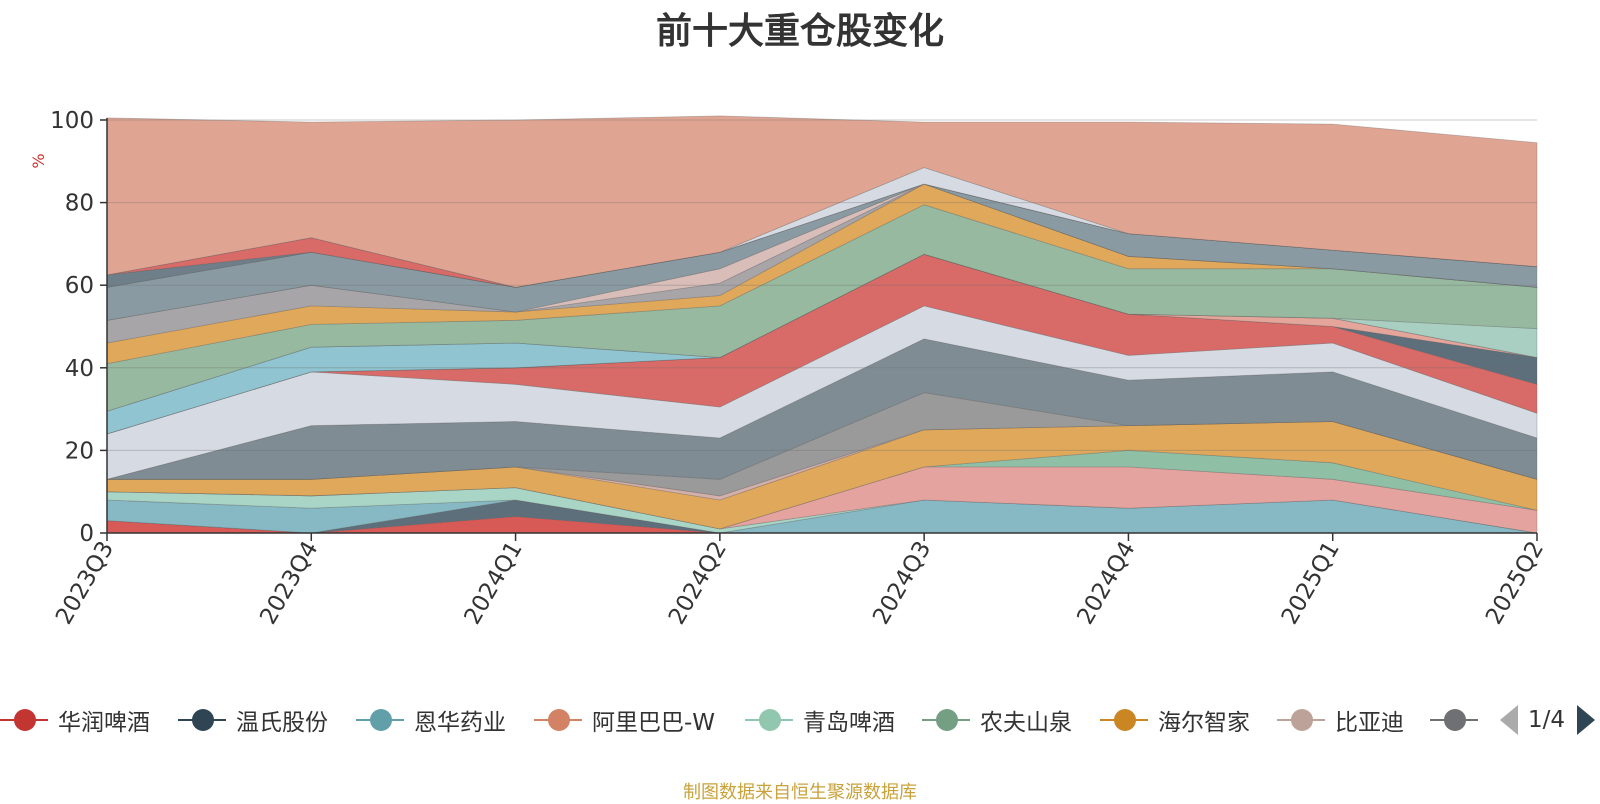  What do you see at coordinates (86, 534) in the screenshot?
I see `y-tick-label-0: 0` at bounding box center [86, 534].